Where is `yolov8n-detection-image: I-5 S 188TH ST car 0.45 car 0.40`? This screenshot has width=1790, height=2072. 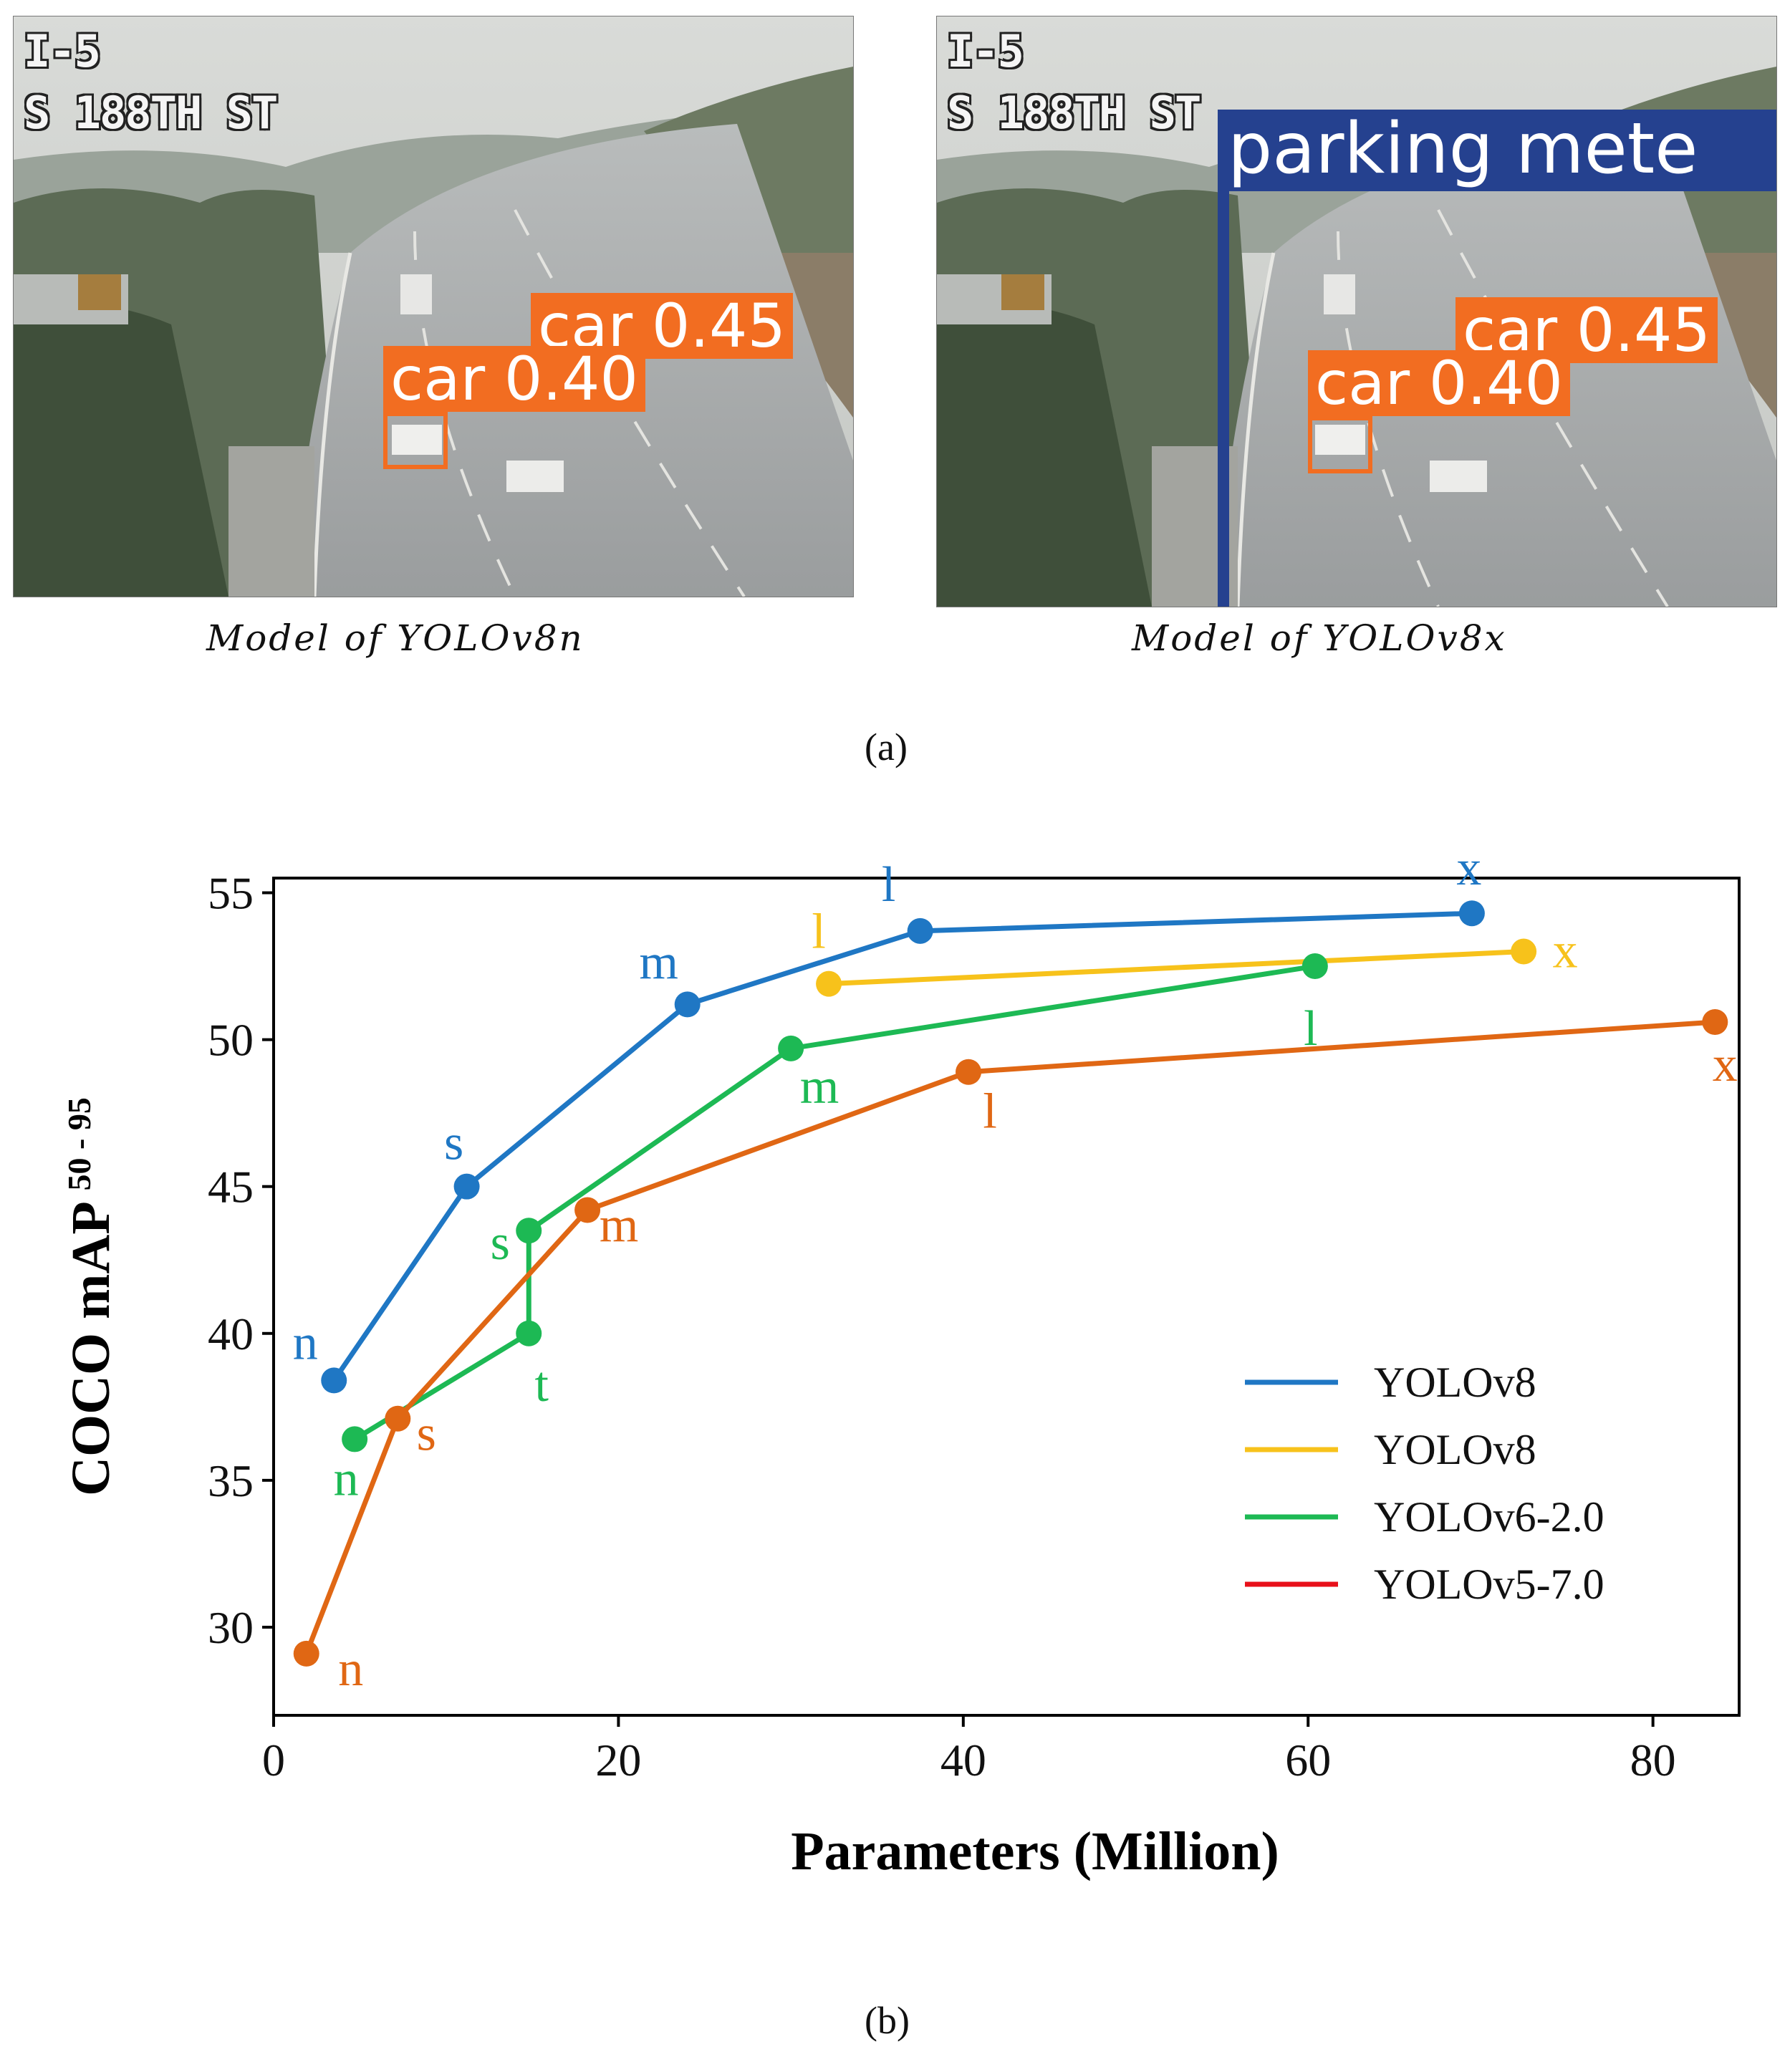
yolov8n-detection-image: I-5 S 188TH ST car 0.45 car 0.40 is located at coordinates (433, 307).